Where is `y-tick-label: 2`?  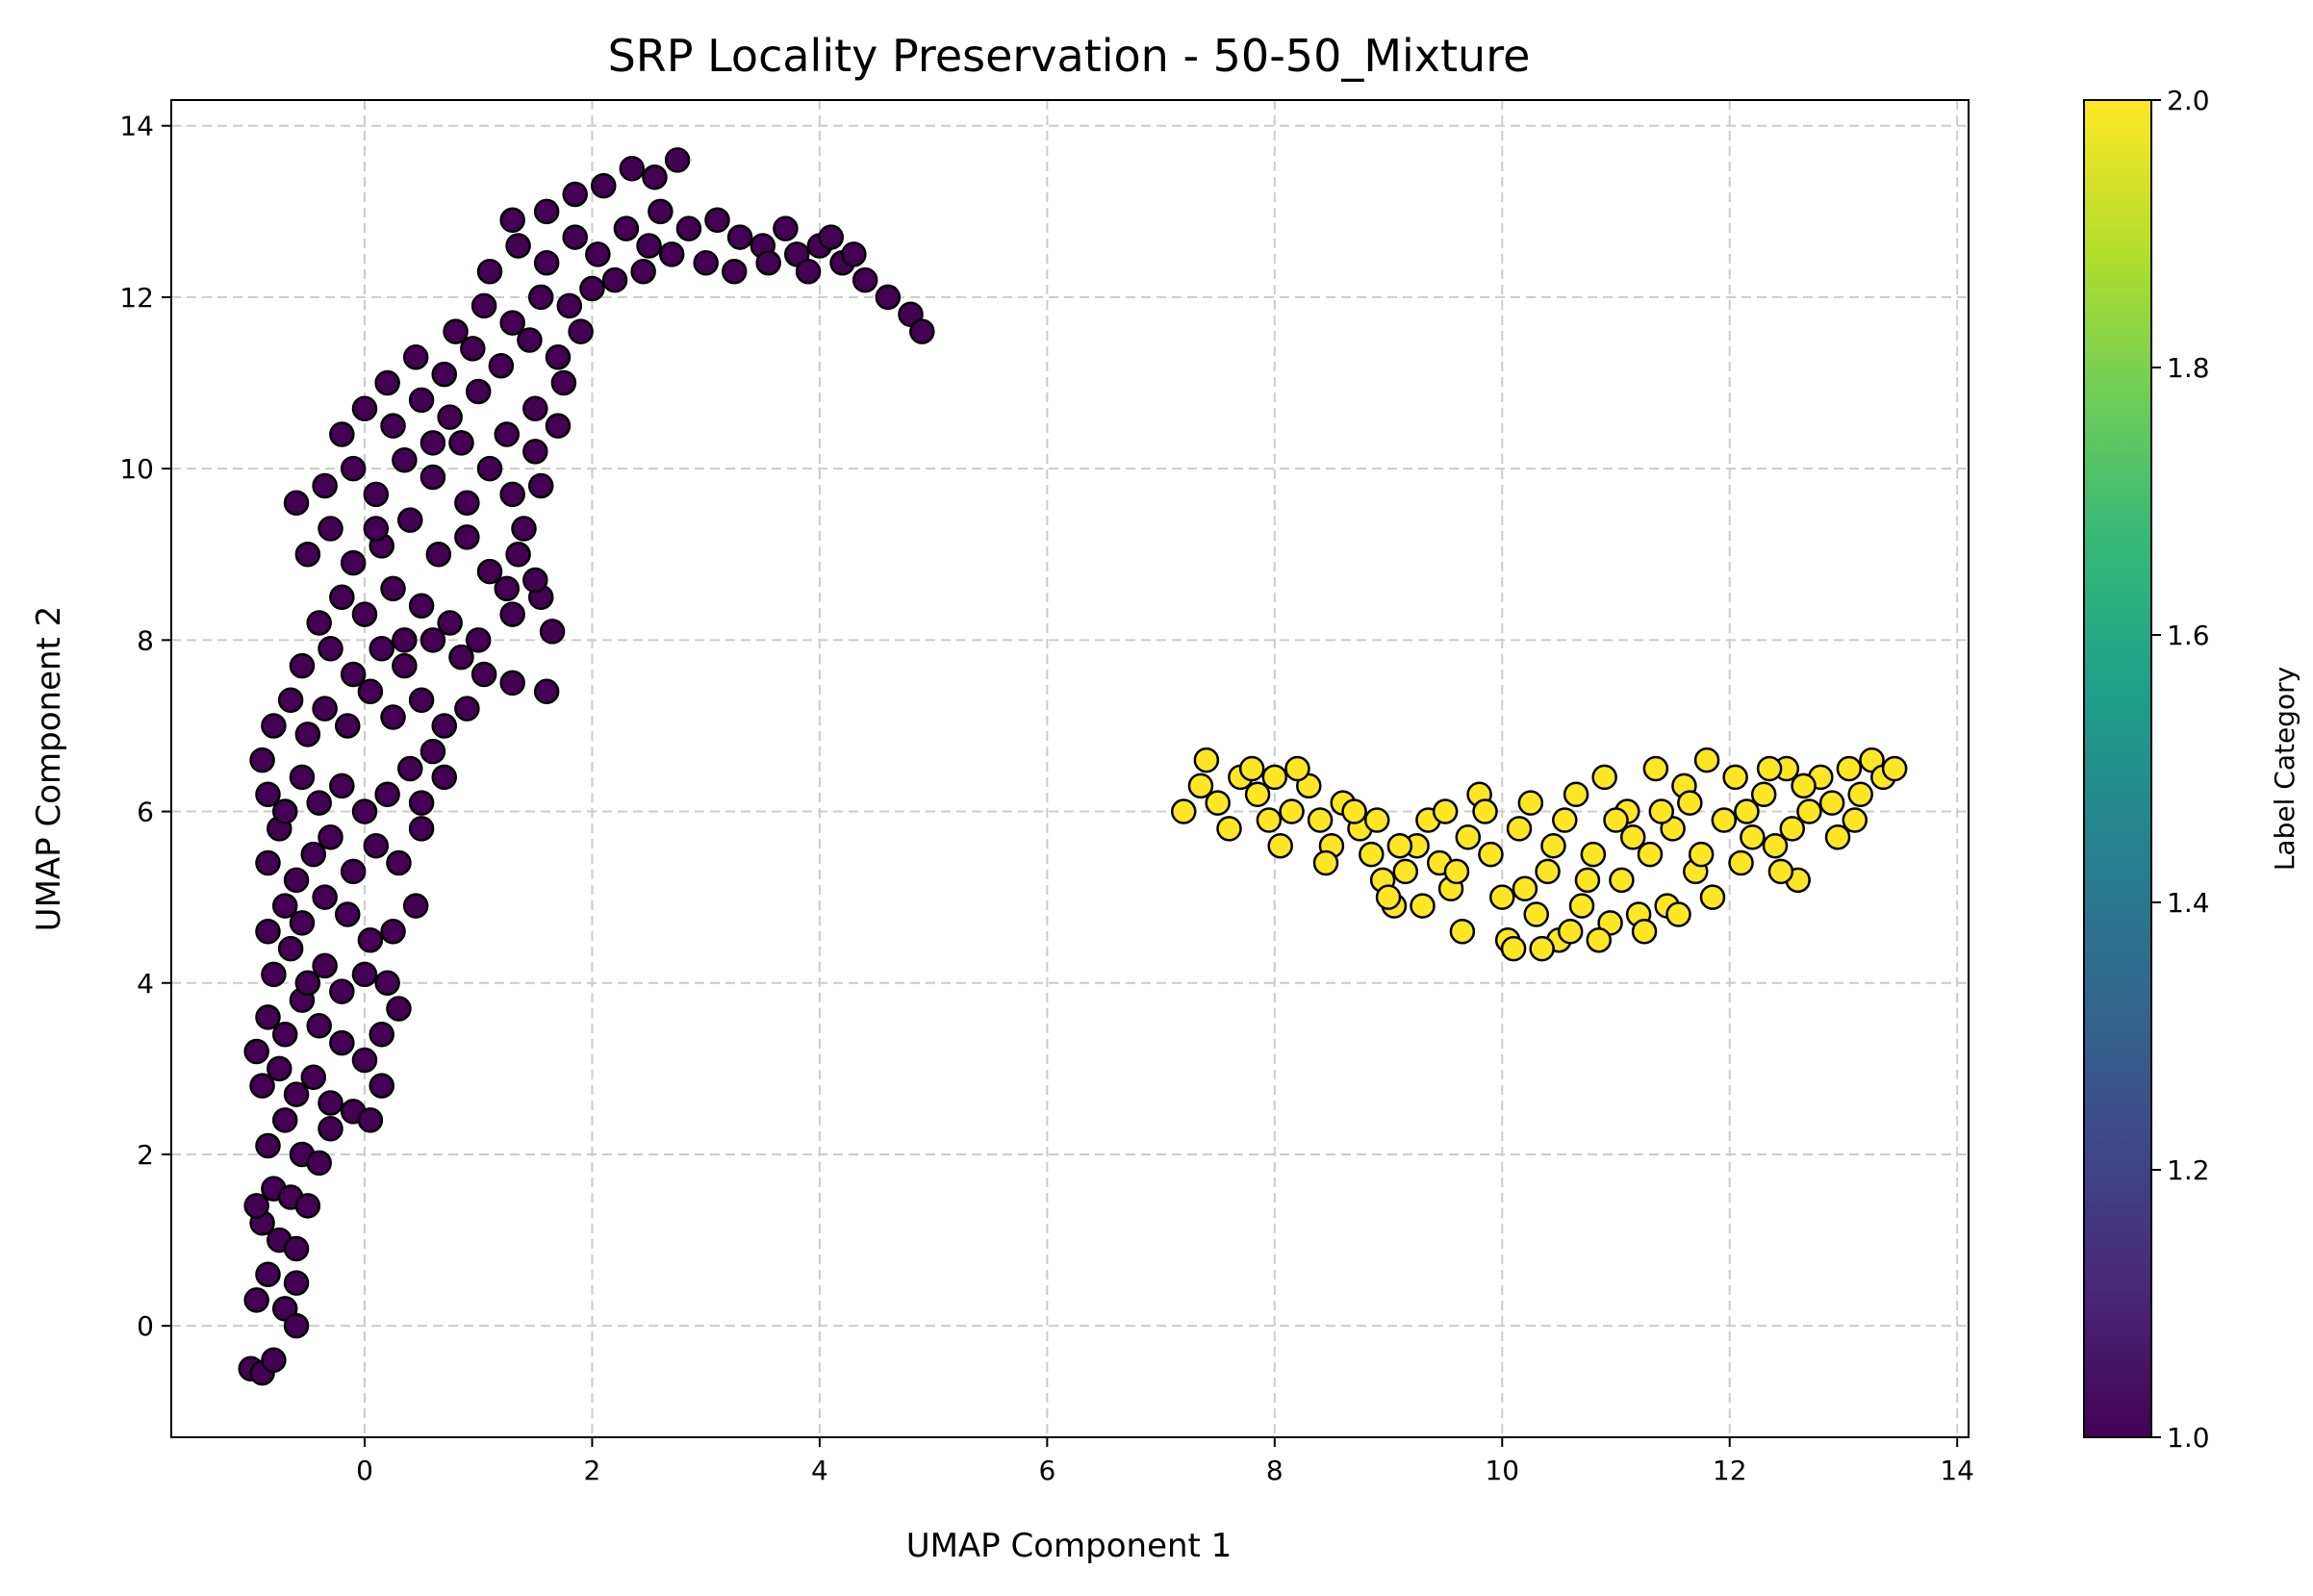
y-tick-label: 2 is located at coordinates (146, 1155).